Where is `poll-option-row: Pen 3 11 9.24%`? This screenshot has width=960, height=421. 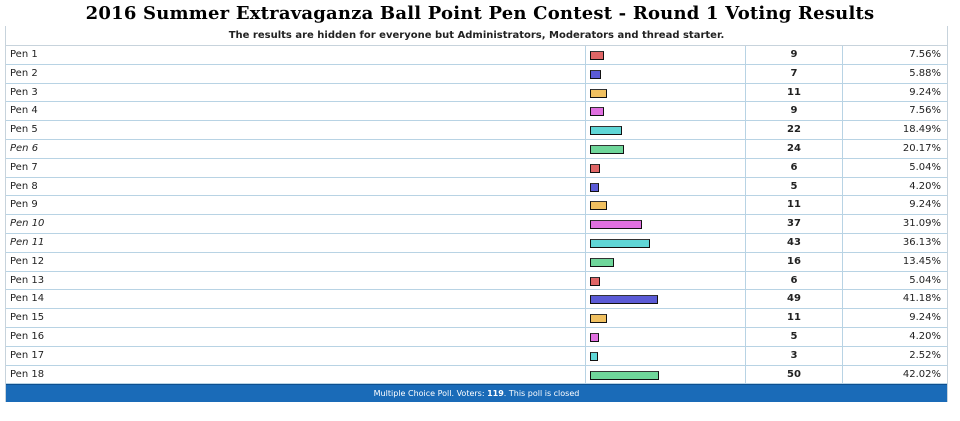 poll-option-row: Pen 3 11 9.24% is located at coordinates (476, 93).